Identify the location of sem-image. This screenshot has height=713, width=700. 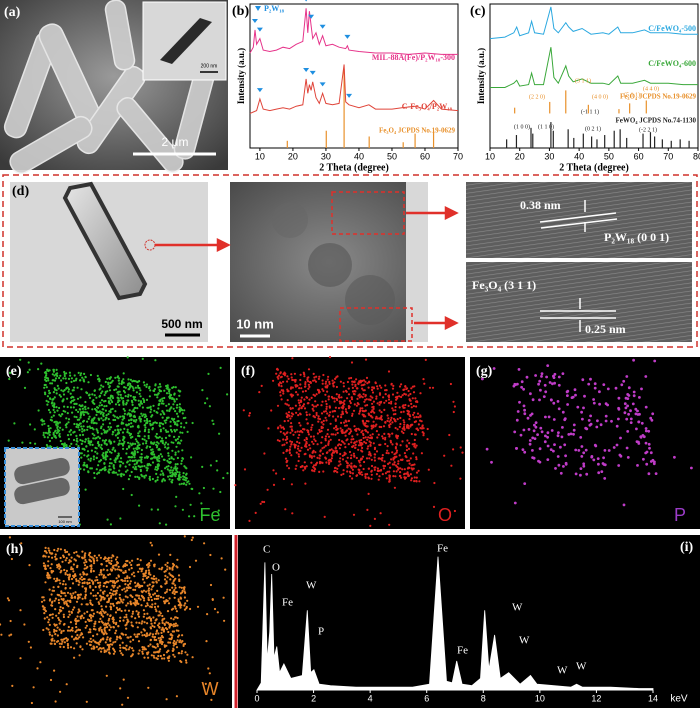
(114, 87).